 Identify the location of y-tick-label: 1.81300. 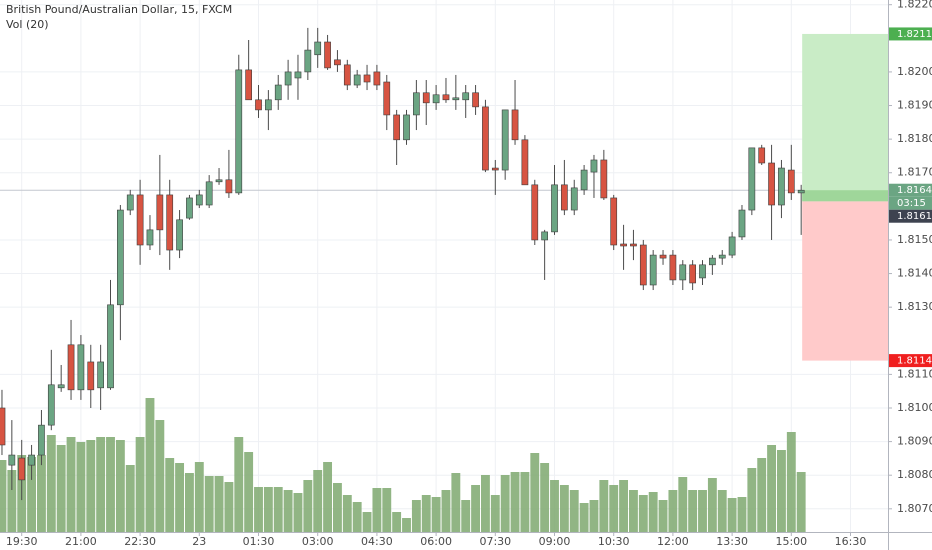
(914, 306).